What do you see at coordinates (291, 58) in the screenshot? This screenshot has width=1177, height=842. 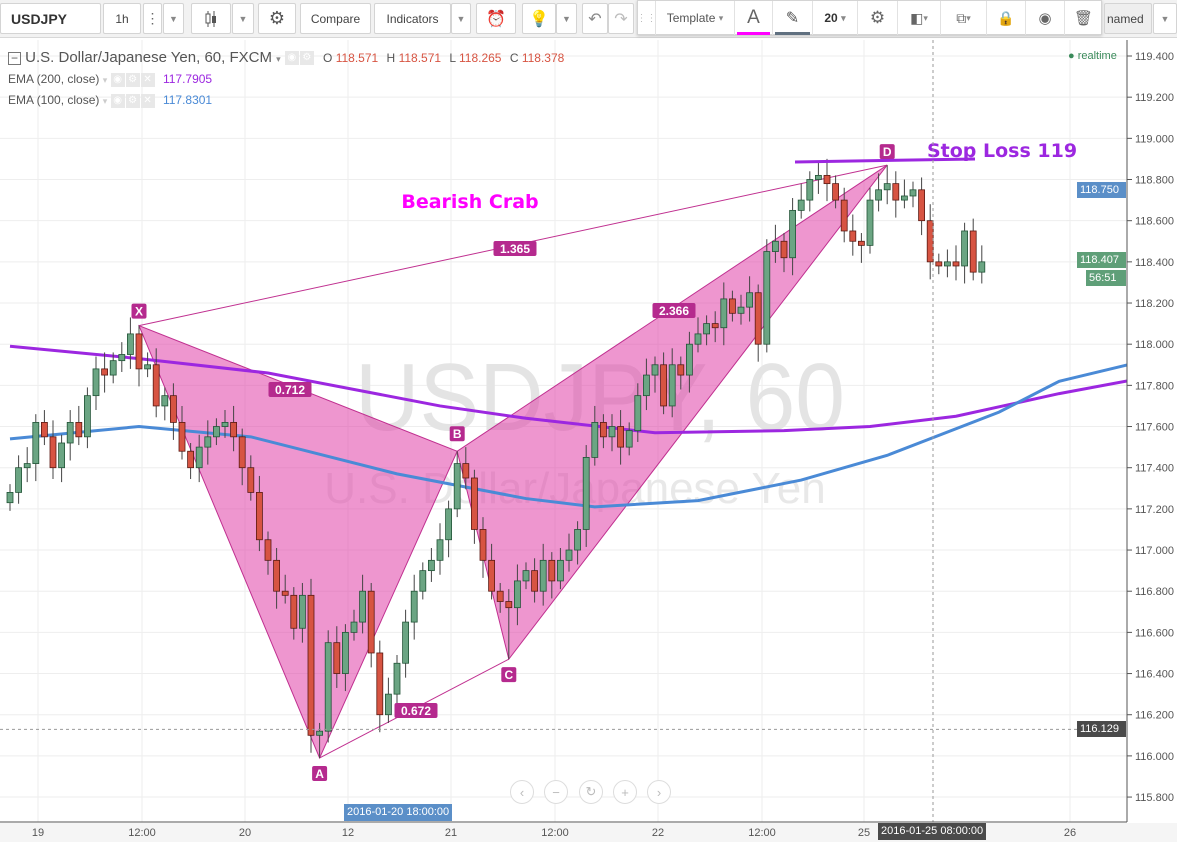 I see `visibility-icon: ◉` at bounding box center [291, 58].